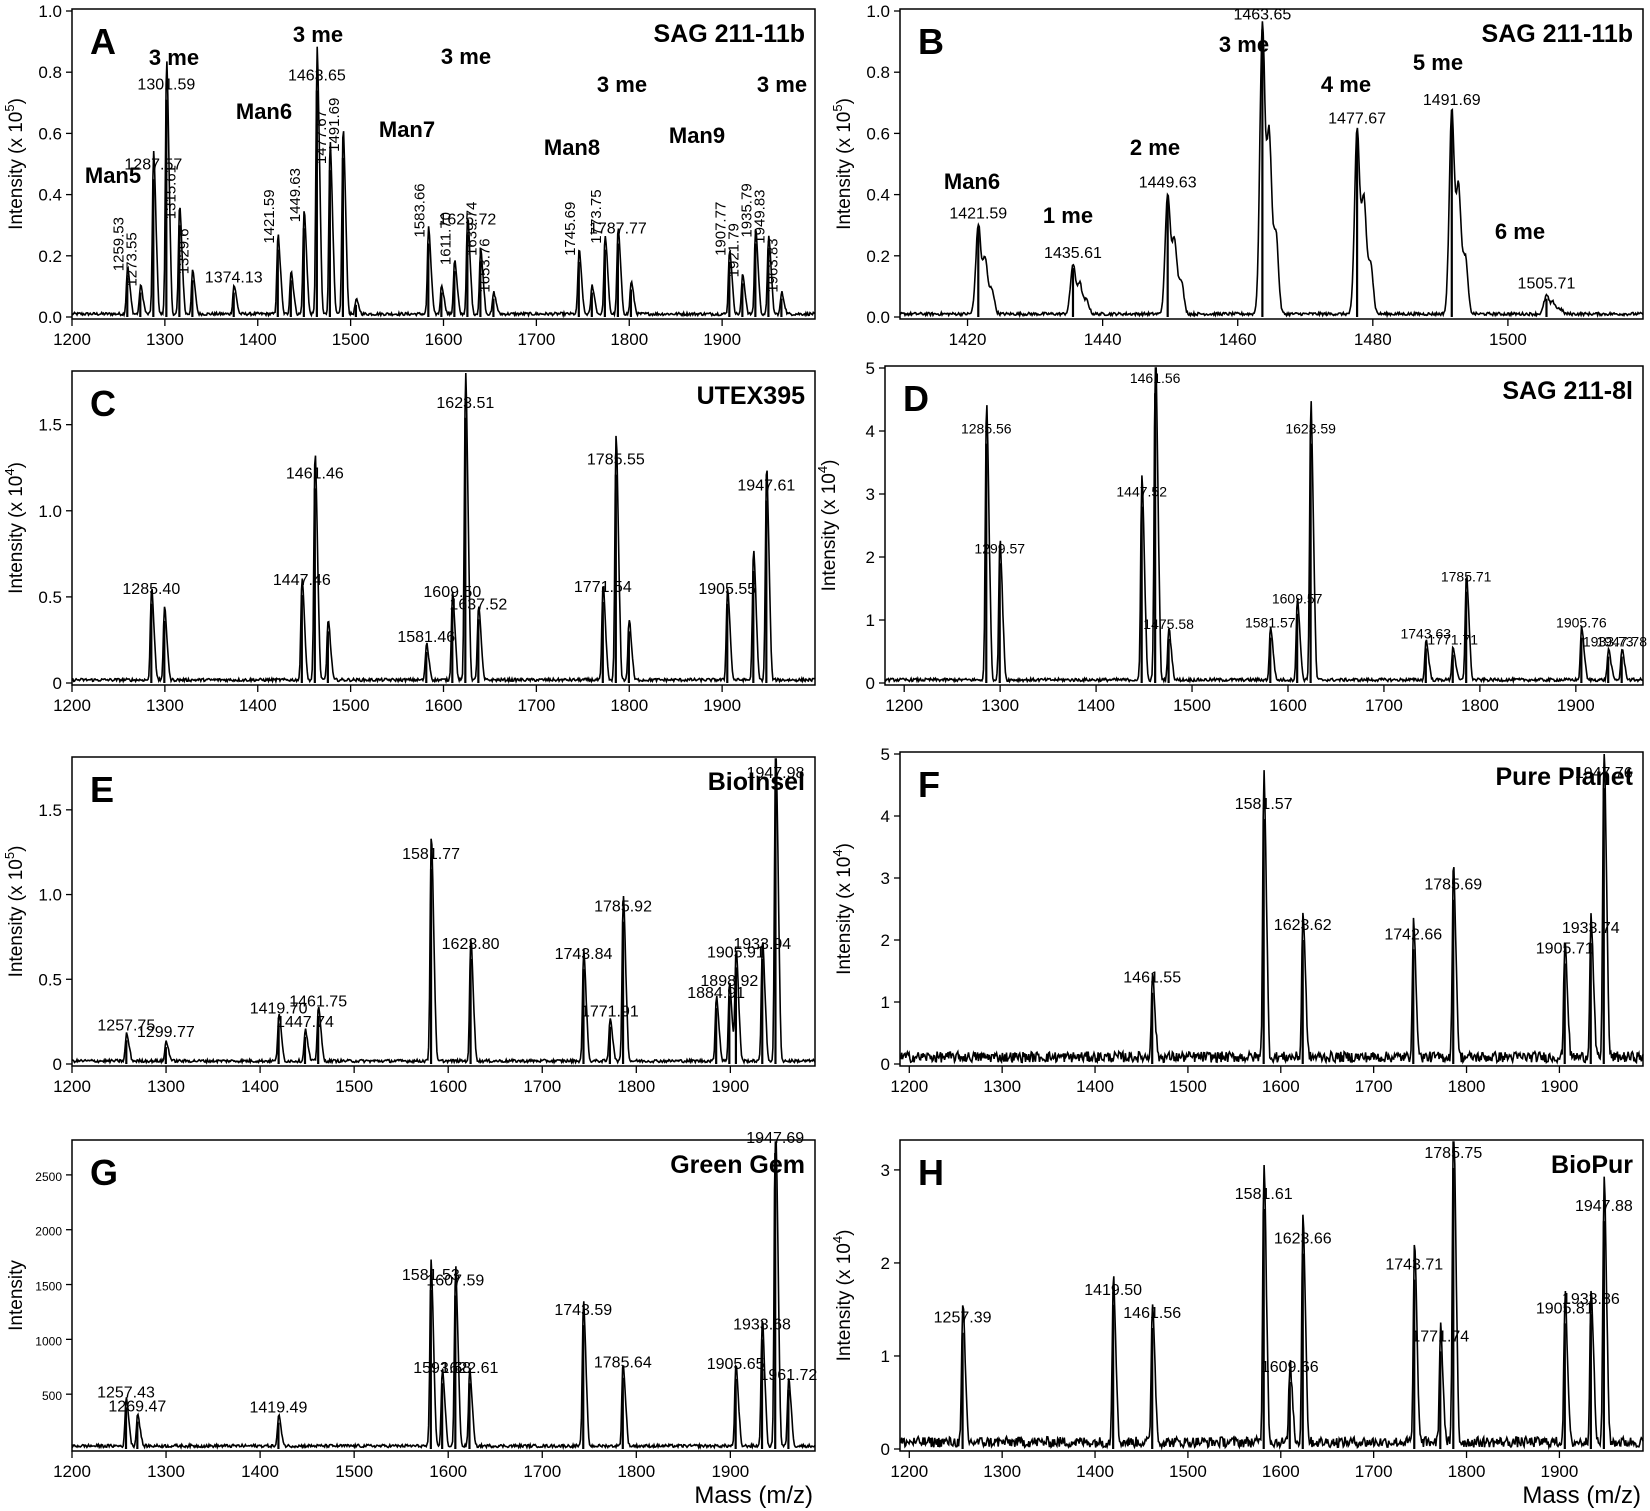 This screenshot has height=1511, width=1650. I want to click on panel-letter: D, so click(916, 398).